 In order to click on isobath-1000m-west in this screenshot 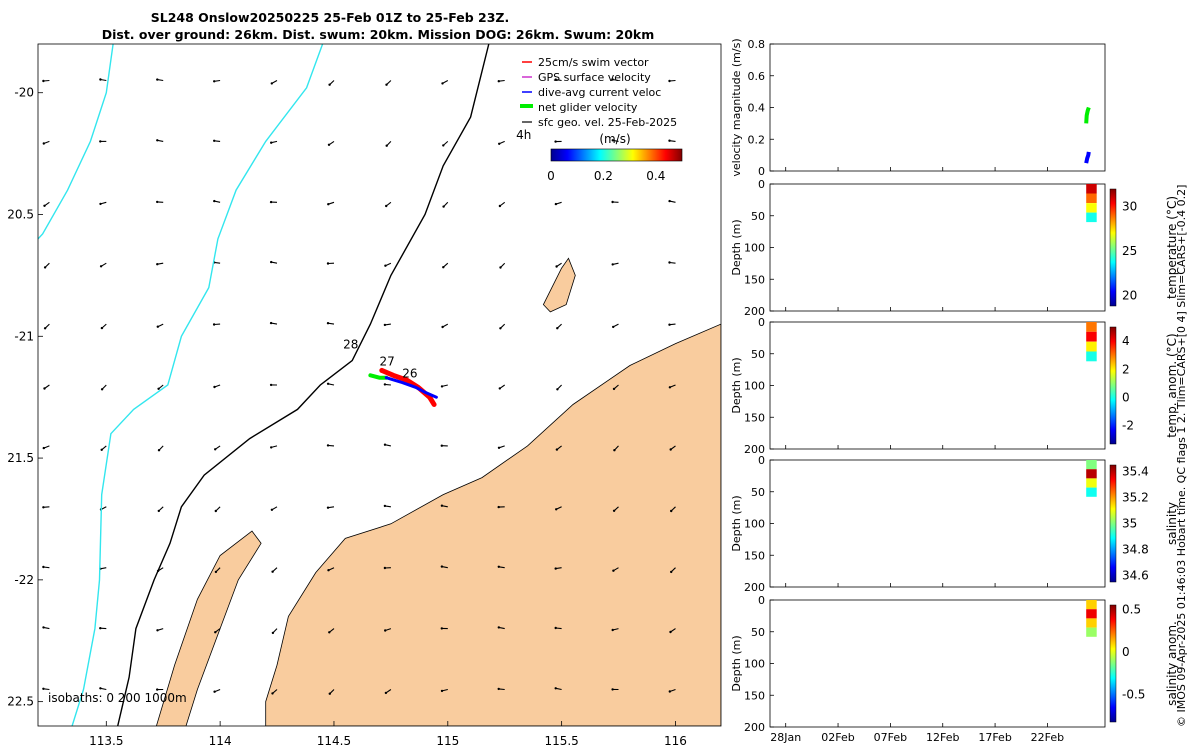, I will do `click(76, 142)`.